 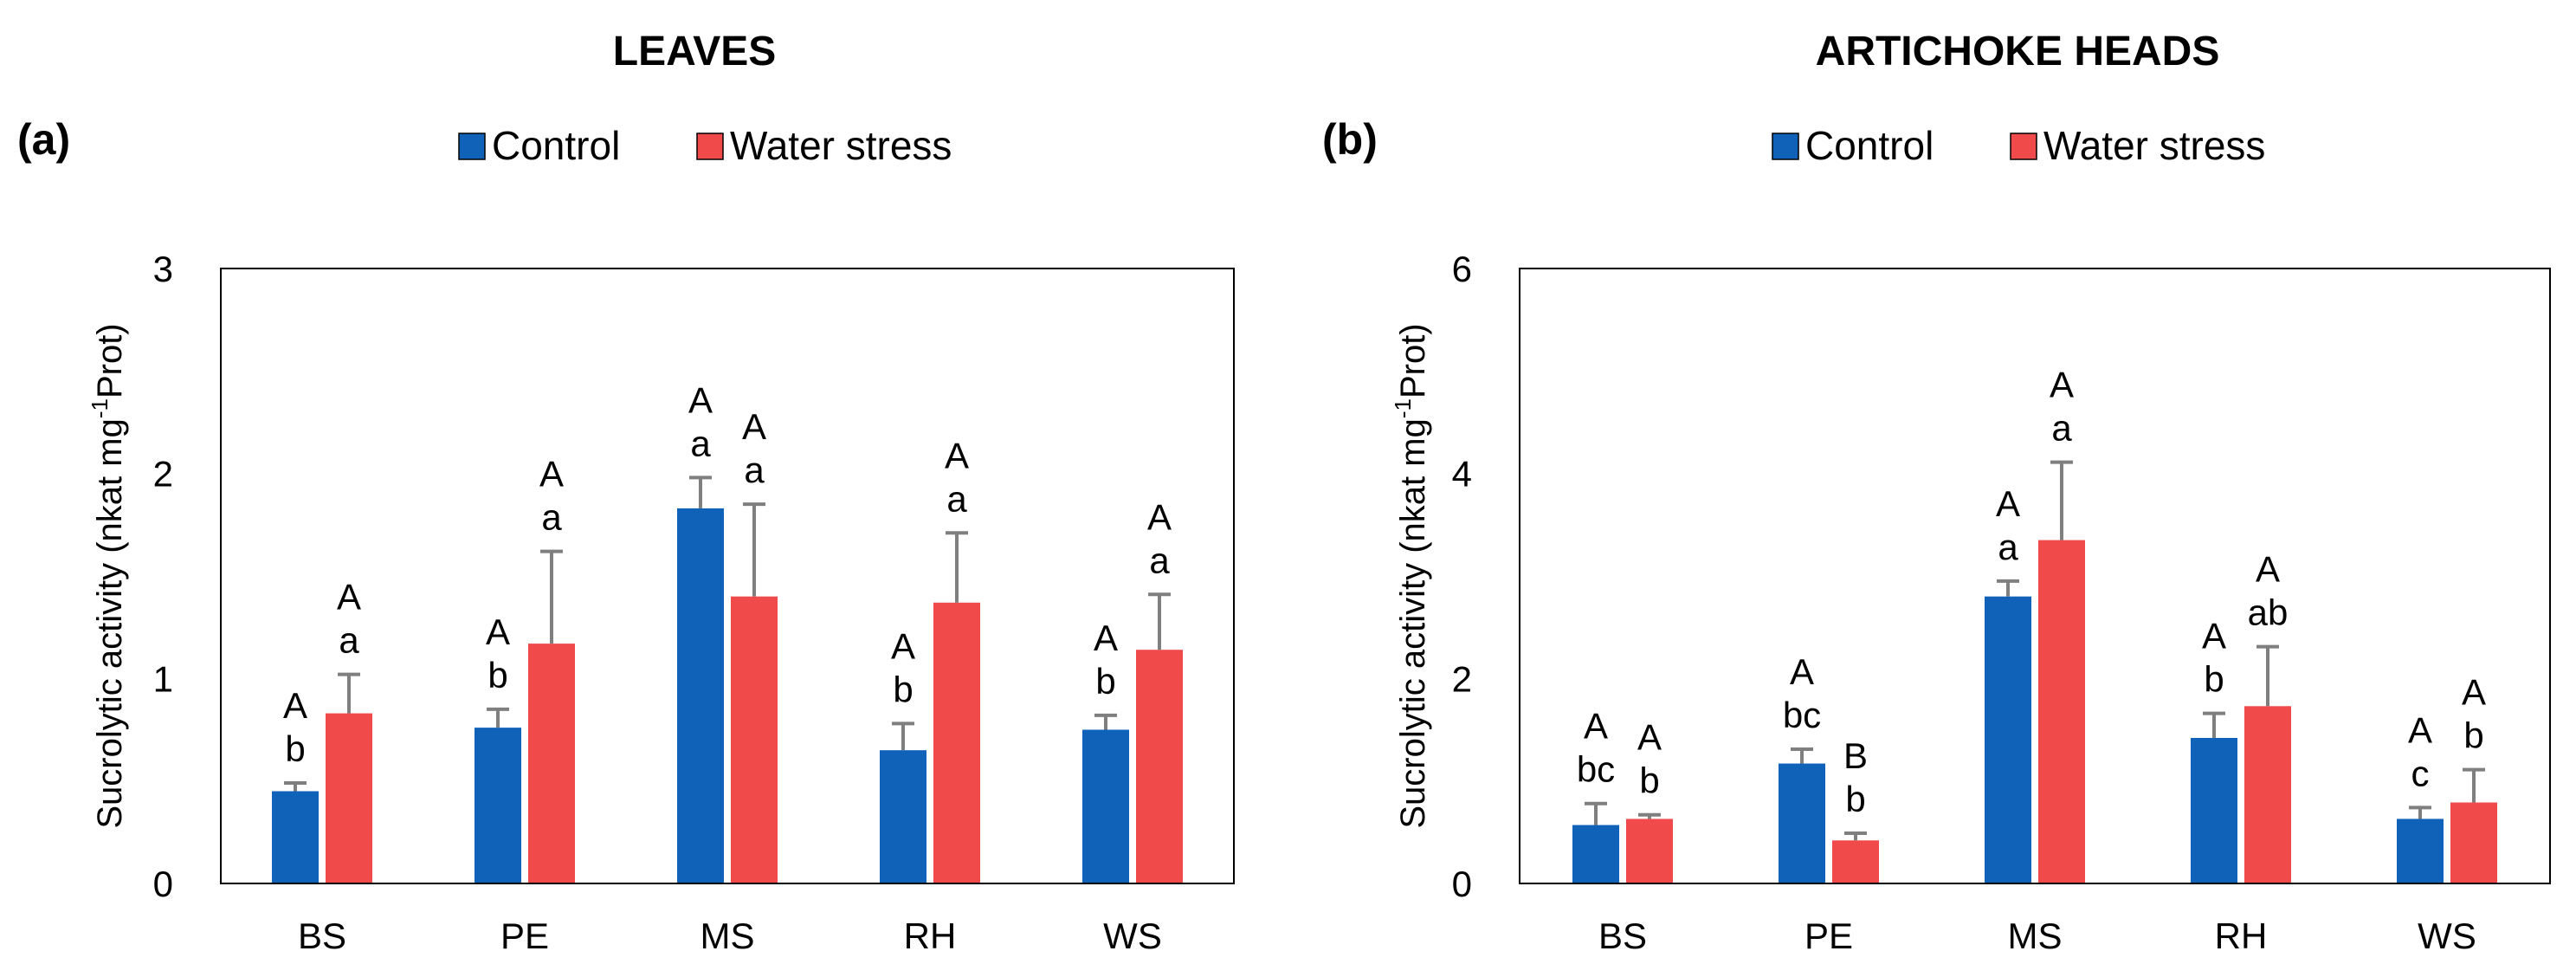 What do you see at coordinates (1802, 715) in the screenshot?
I see `significance-lower-control-pe: bc` at bounding box center [1802, 715].